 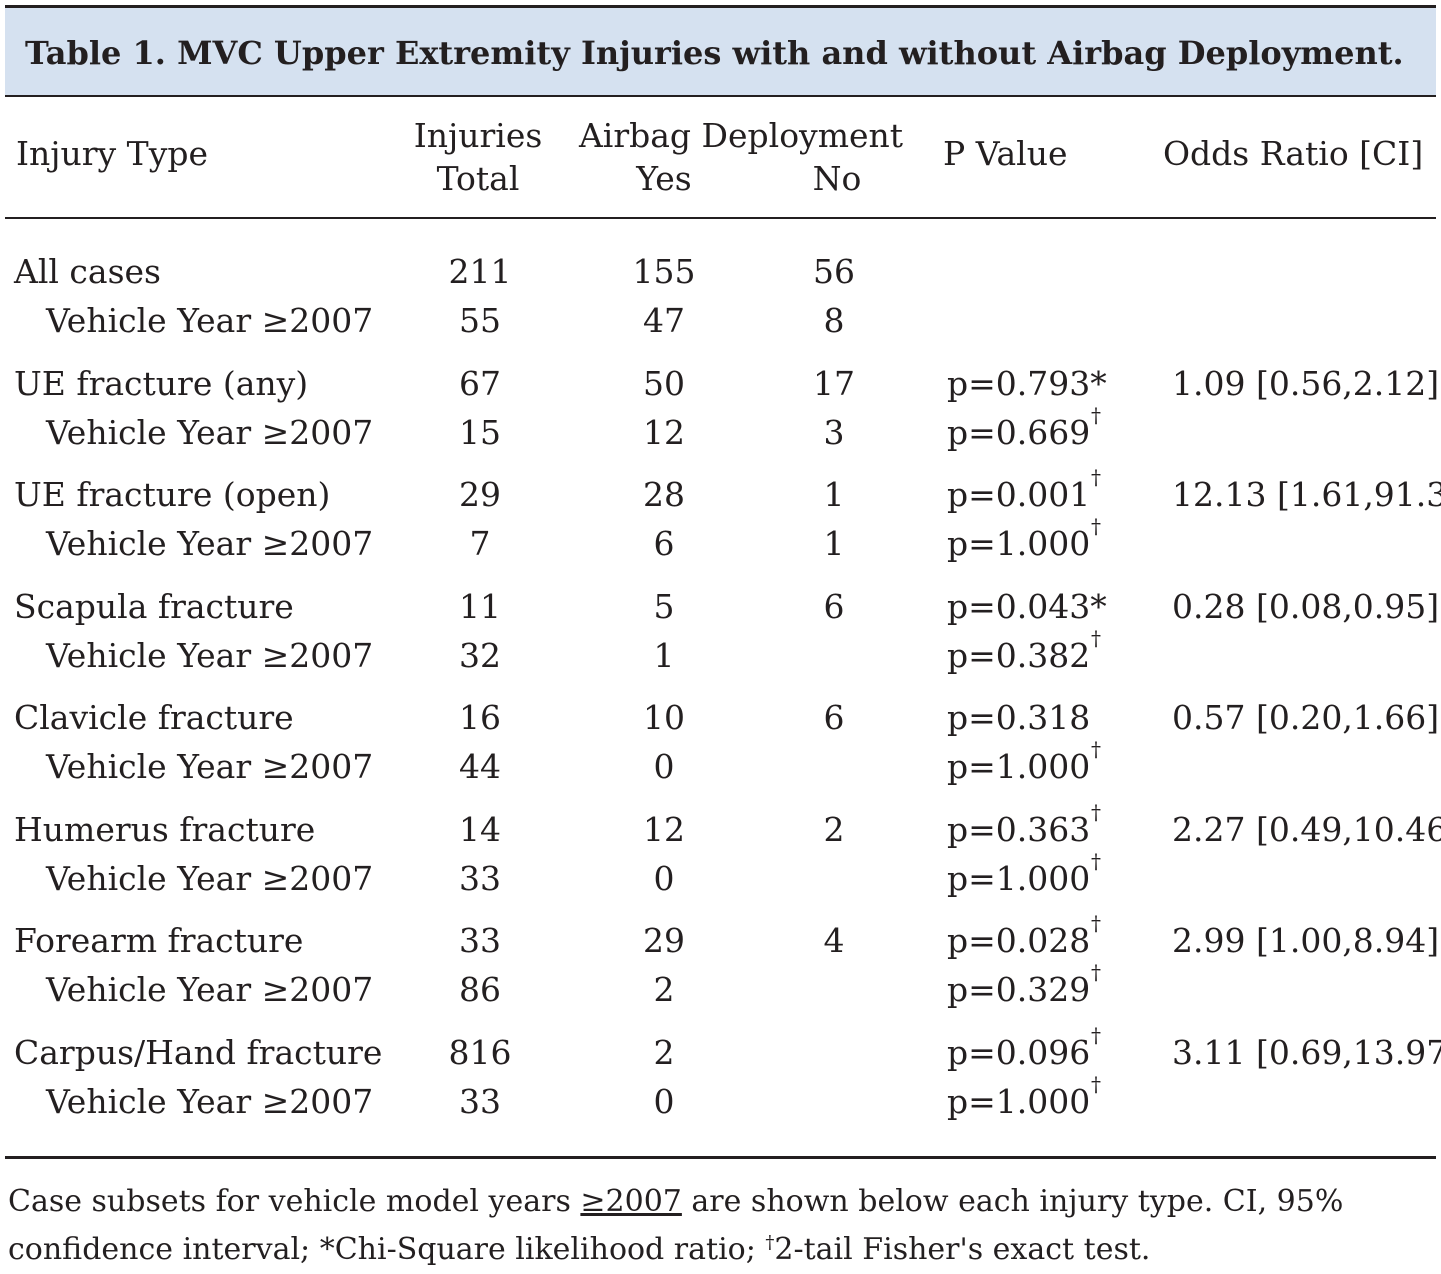 I want to click on airbag-no-cell: 8, so click(x=834, y=320).